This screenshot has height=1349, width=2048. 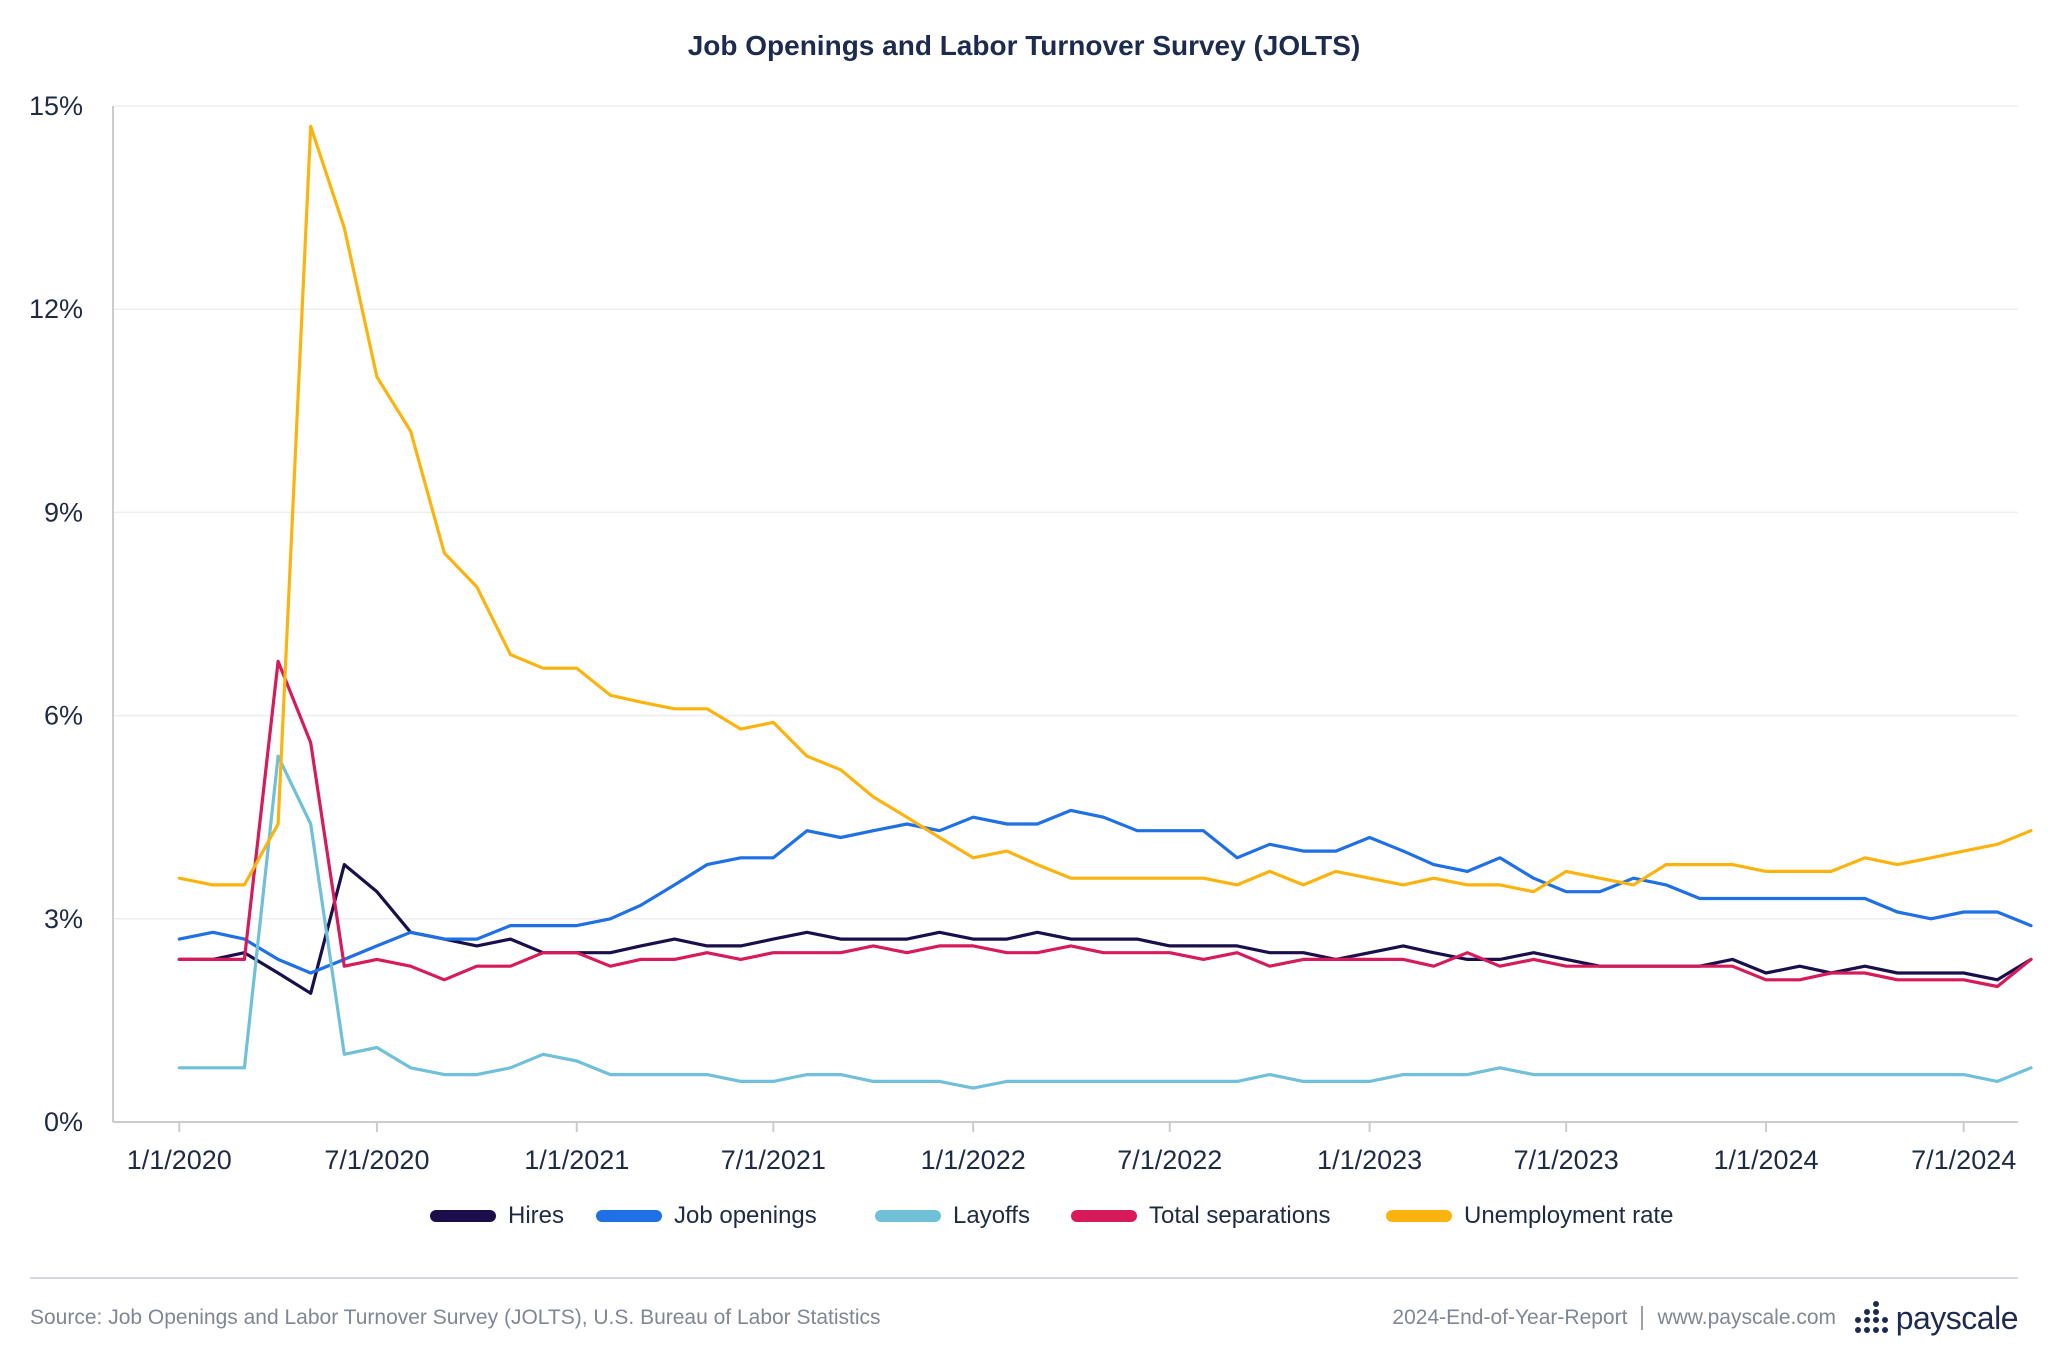 What do you see at coordinates (1871, 1317) in the screenshot?
I see `payscale-dots-icon` at bounding box center [1871, 1317].